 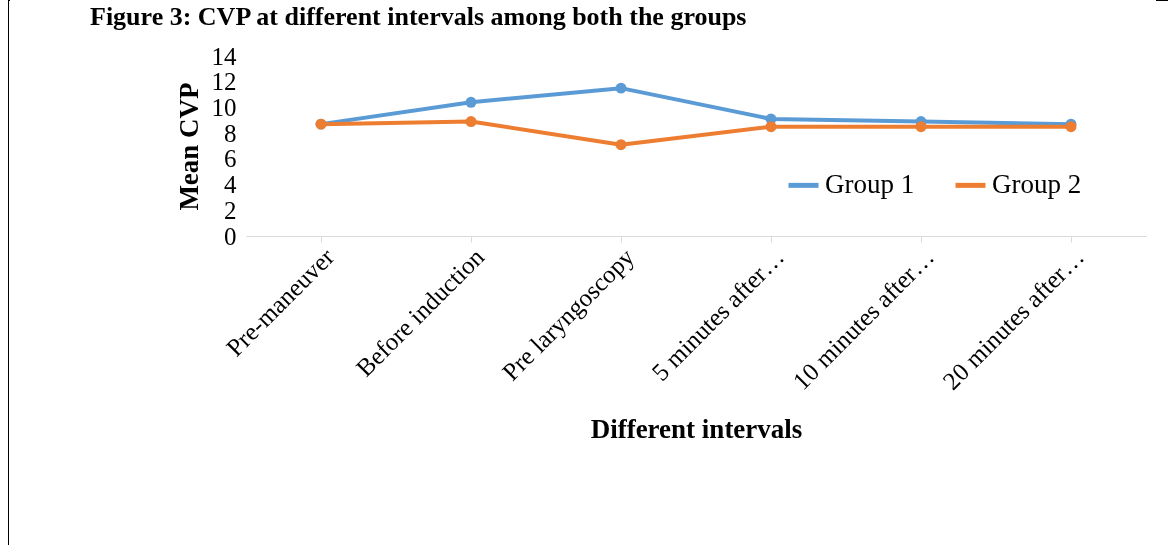 I want to click on y-tick-label: 6, so click(x=230, y=159).